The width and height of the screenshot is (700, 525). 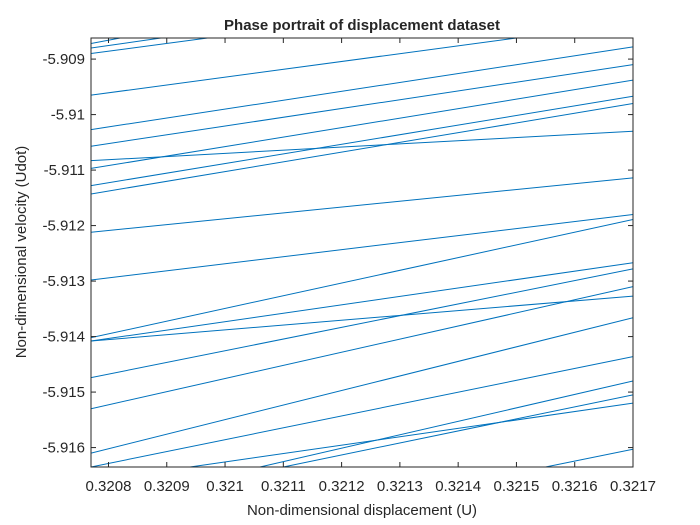 What do you see at coordinates (225, 486) in the screenshot?
I see `x-tick-label: 0.321` at bounding box center [225, 486].